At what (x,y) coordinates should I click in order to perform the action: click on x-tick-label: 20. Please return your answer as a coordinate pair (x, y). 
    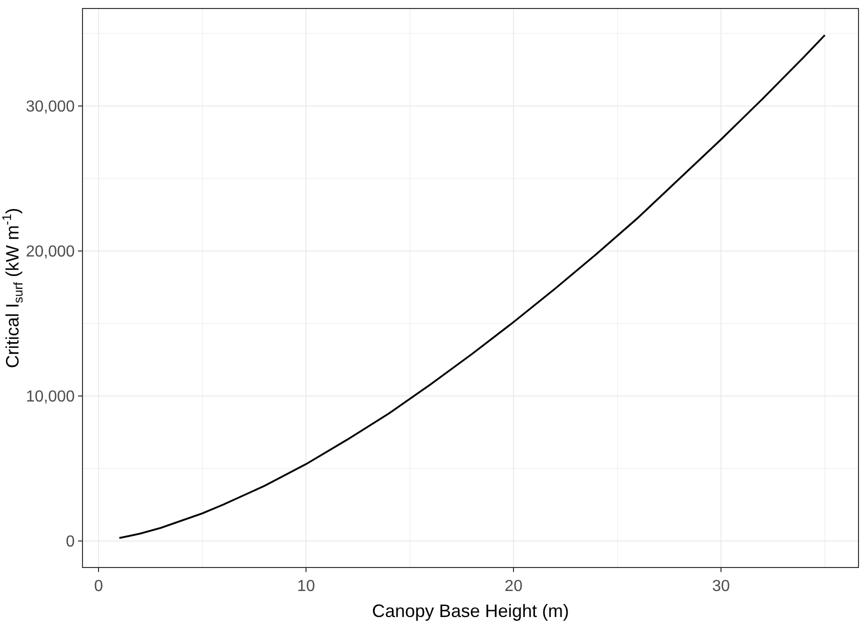
    Looking at the image, I should click on (513, 587).